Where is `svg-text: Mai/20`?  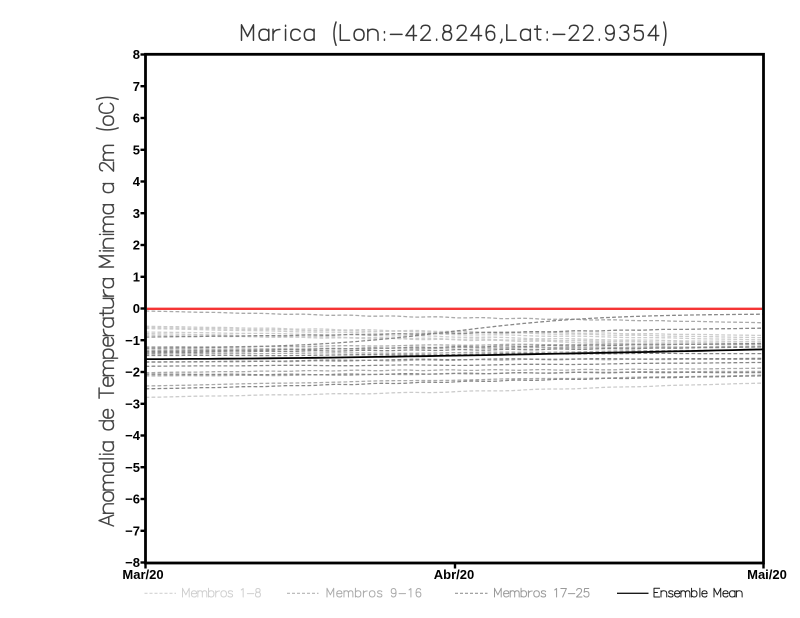 svg-text: Mai/20 is located at coordinates (767, 574).